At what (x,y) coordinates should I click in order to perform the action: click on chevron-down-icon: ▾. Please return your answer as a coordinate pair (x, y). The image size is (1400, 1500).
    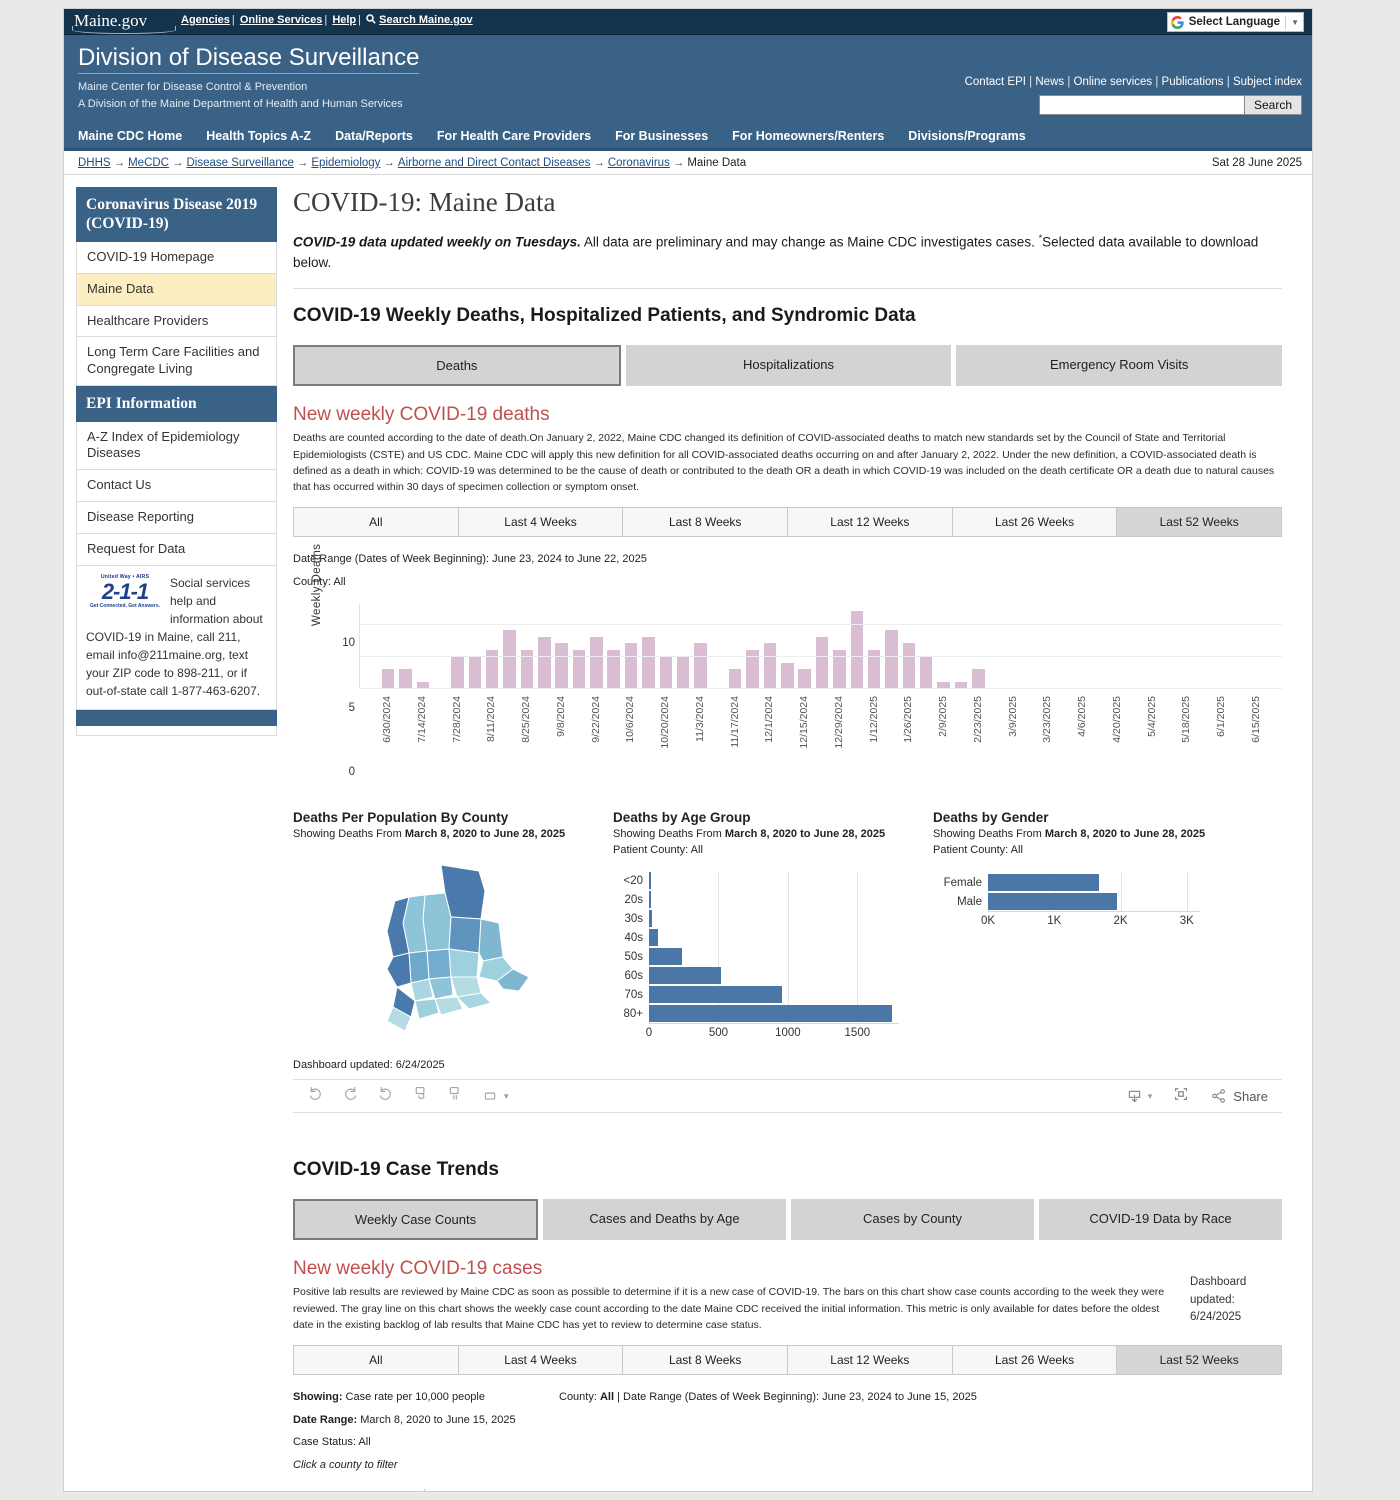
    Looking at the image, I should click on (506, 1095).